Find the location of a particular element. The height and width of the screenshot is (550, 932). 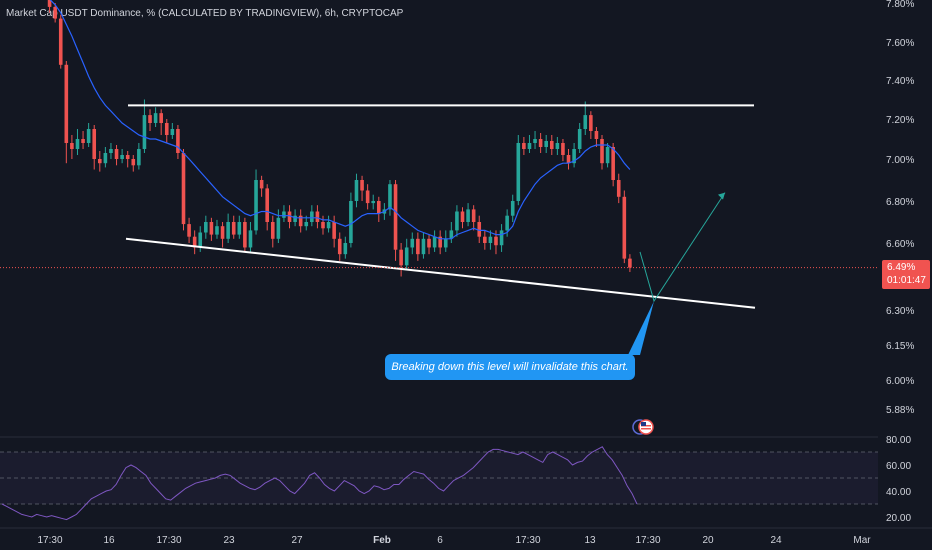

price-tick-label: 6.30% is located at coordinates (900, 311).